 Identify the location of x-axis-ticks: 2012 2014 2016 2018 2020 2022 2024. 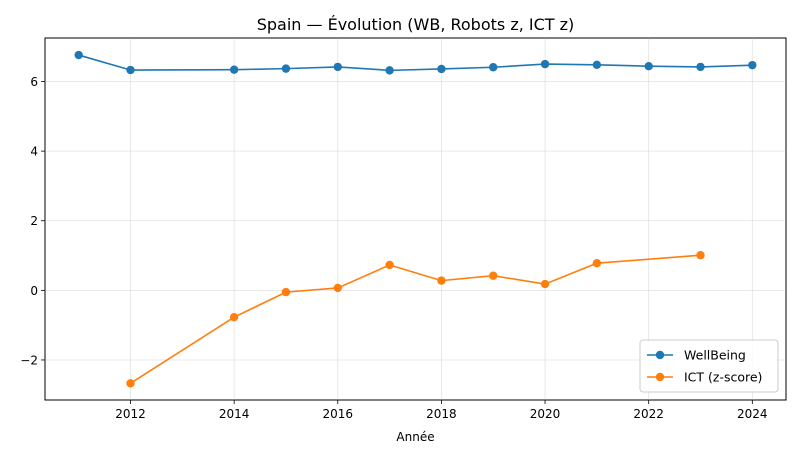
(441, 410).